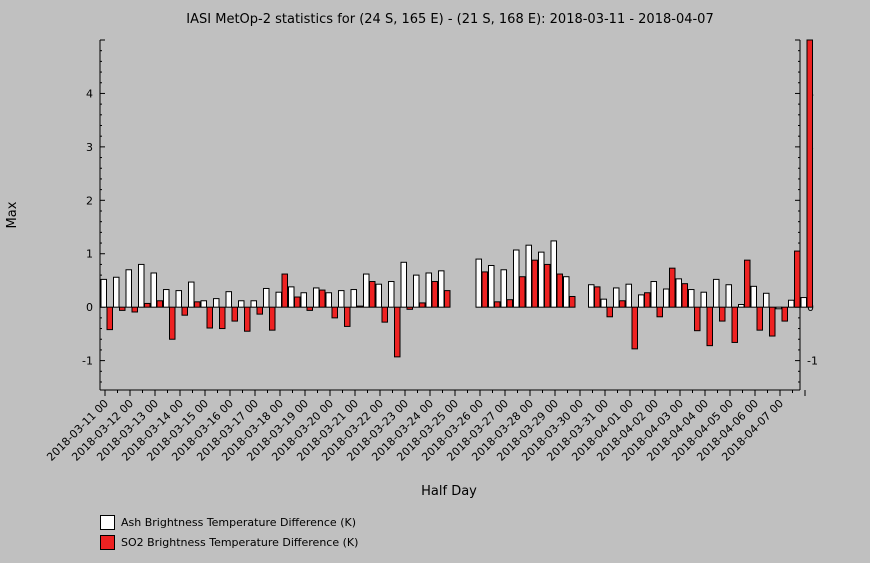  I want to click on y-tick-label-left: 4, so click(89, 93).